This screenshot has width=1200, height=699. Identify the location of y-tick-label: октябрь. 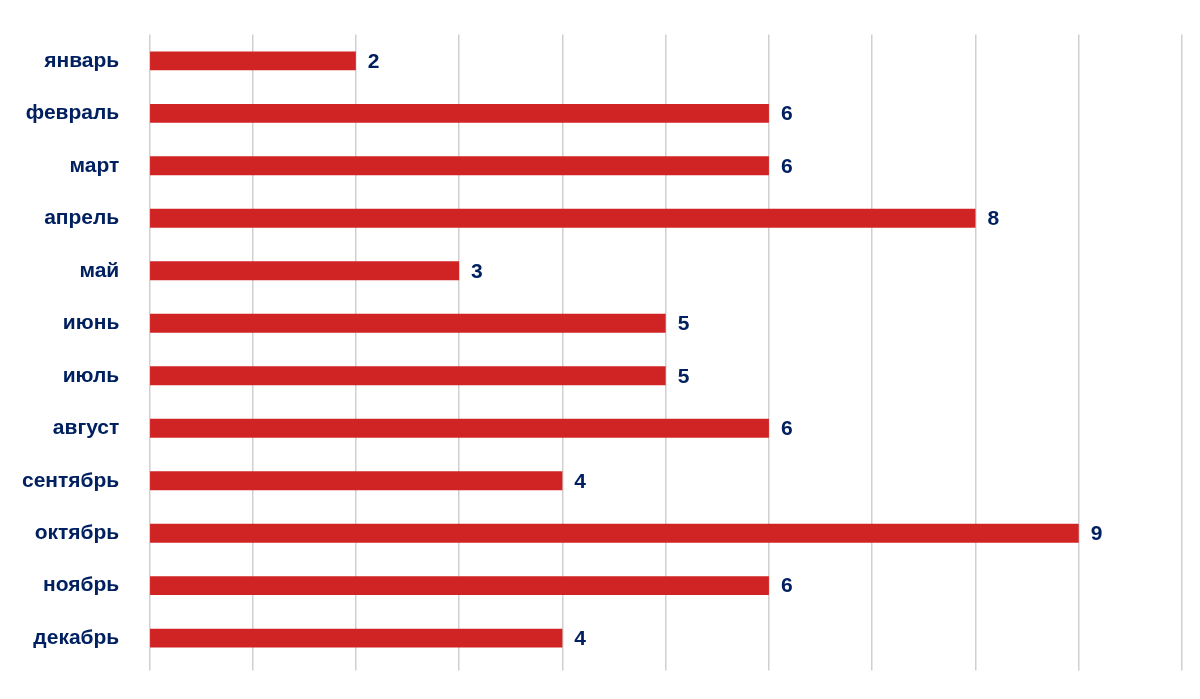
(77, 531).